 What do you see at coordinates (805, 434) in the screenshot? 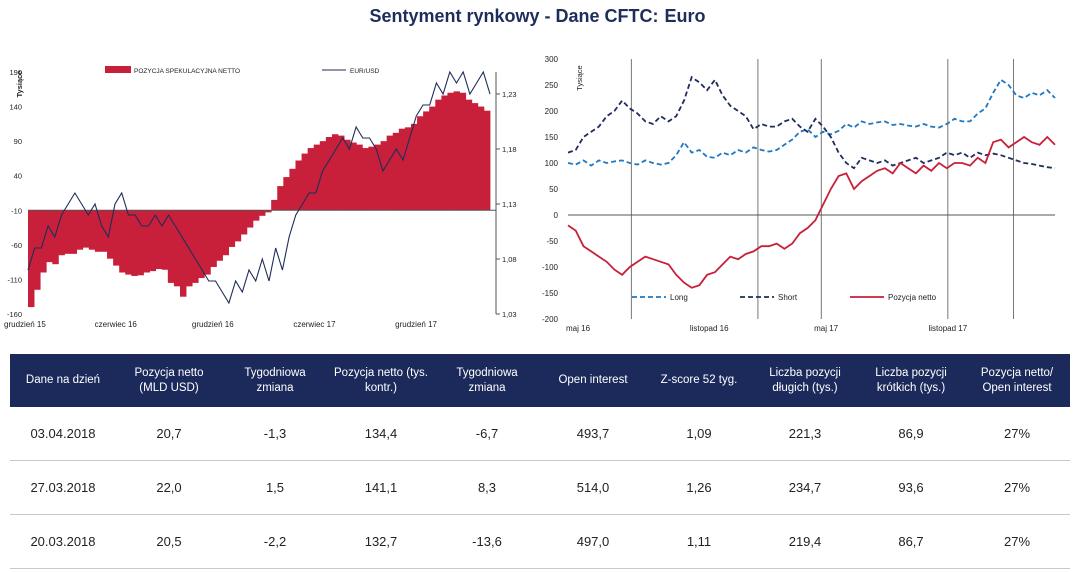
I see `table-cell: 221,3` at bounding box center [805, 434].